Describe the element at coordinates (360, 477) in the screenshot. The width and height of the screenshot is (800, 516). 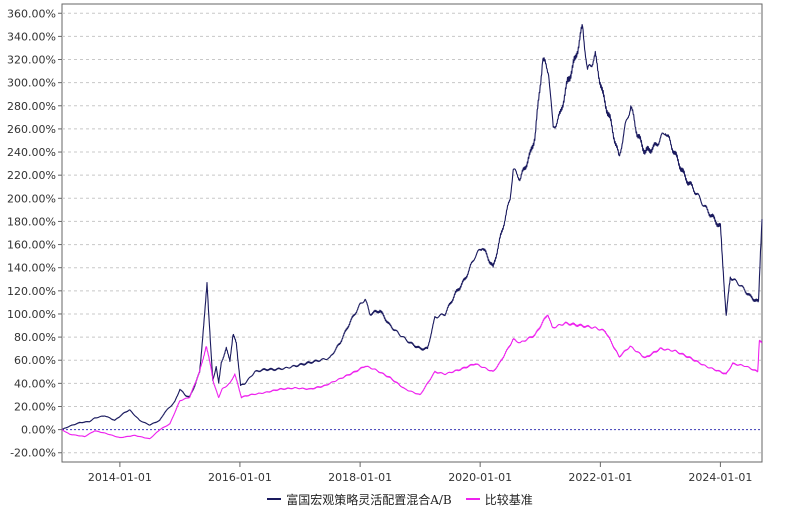
I see `x-tick-label: 2018-01-01` at that location.